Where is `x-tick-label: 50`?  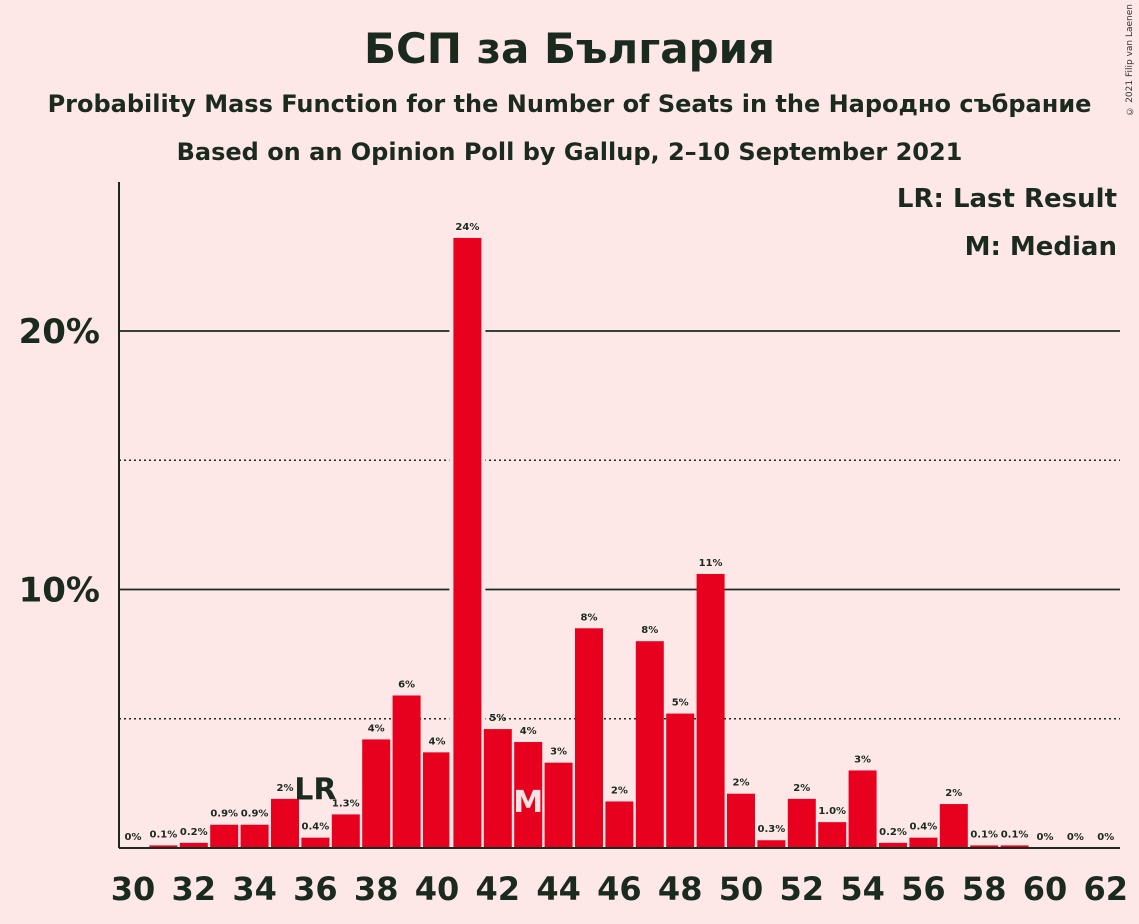
x-tick-label: 50 is located at coordinates (741, 889).